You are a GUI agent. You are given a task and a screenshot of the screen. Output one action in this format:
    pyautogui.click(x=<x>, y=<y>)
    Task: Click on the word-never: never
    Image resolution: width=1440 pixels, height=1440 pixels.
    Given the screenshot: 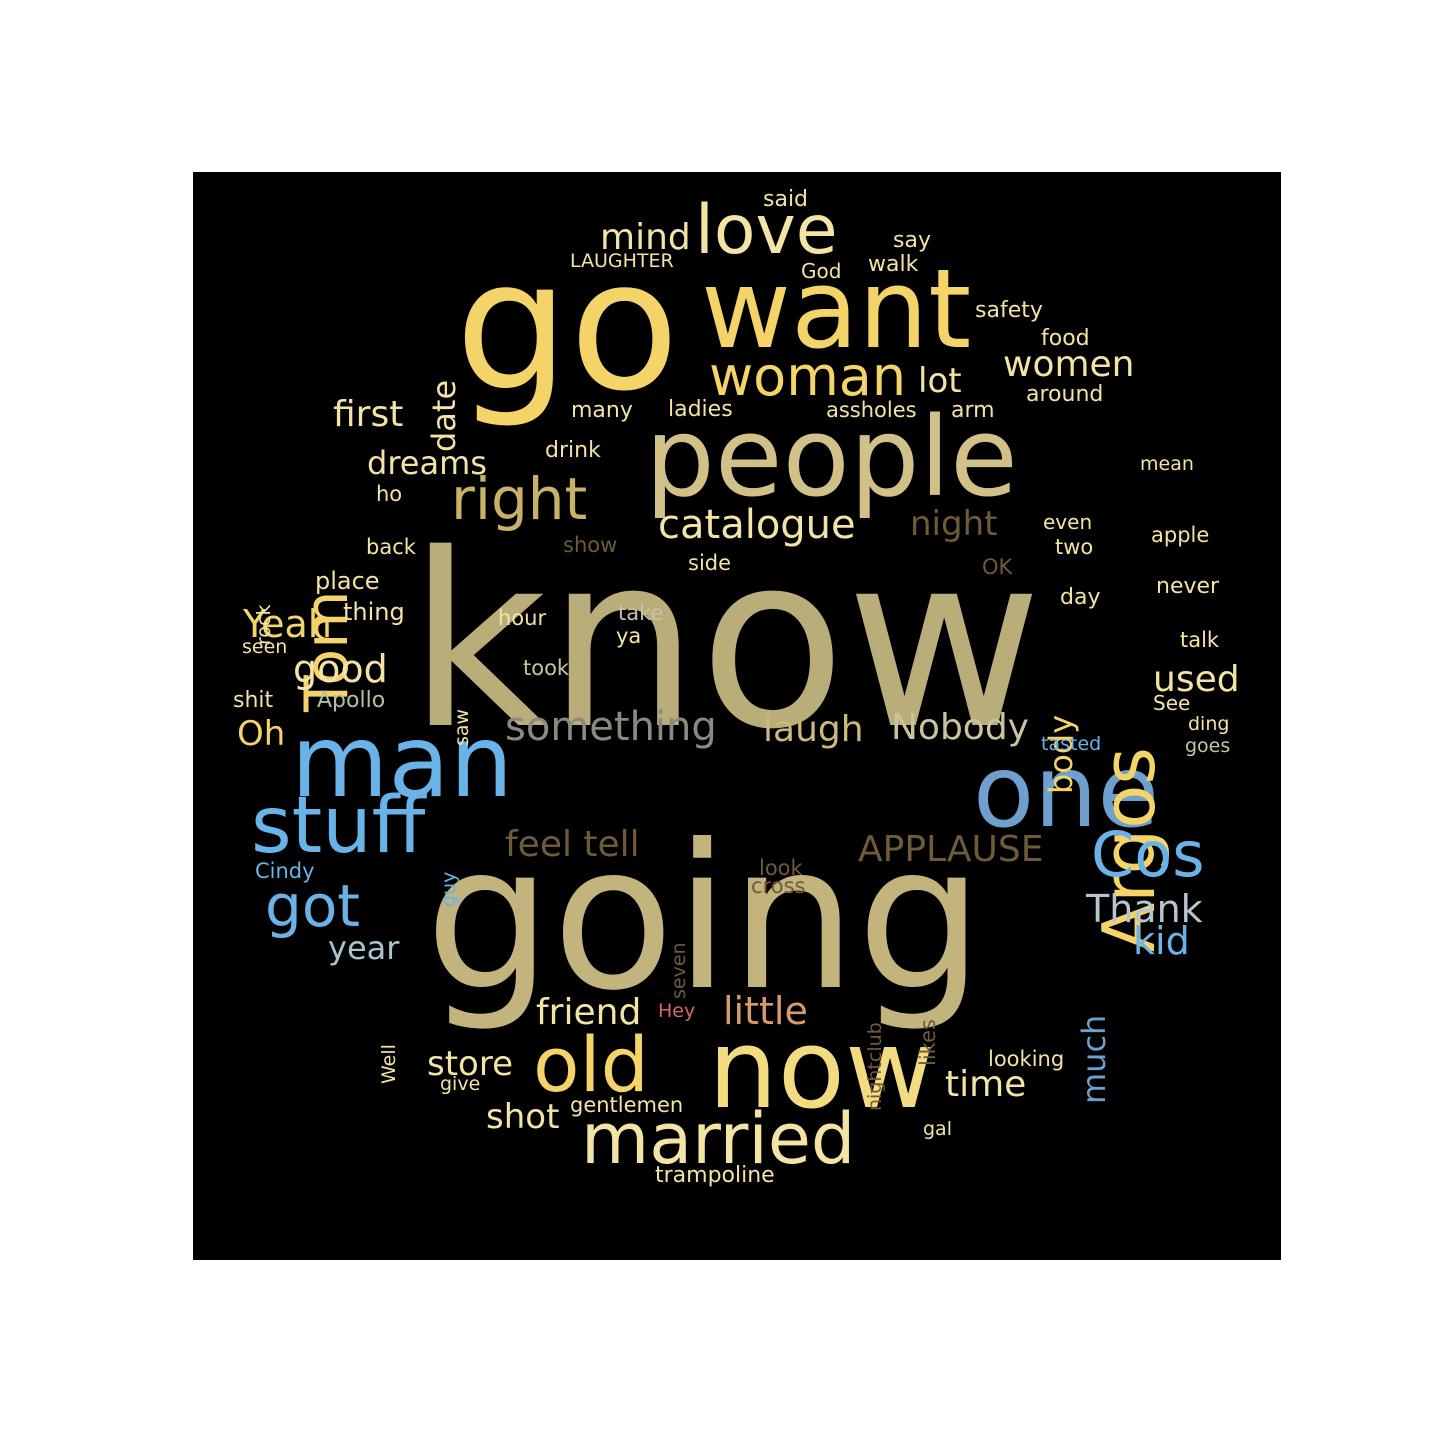 What is the action you would take?
    pyautogui.click(x=1188, y=586)
    